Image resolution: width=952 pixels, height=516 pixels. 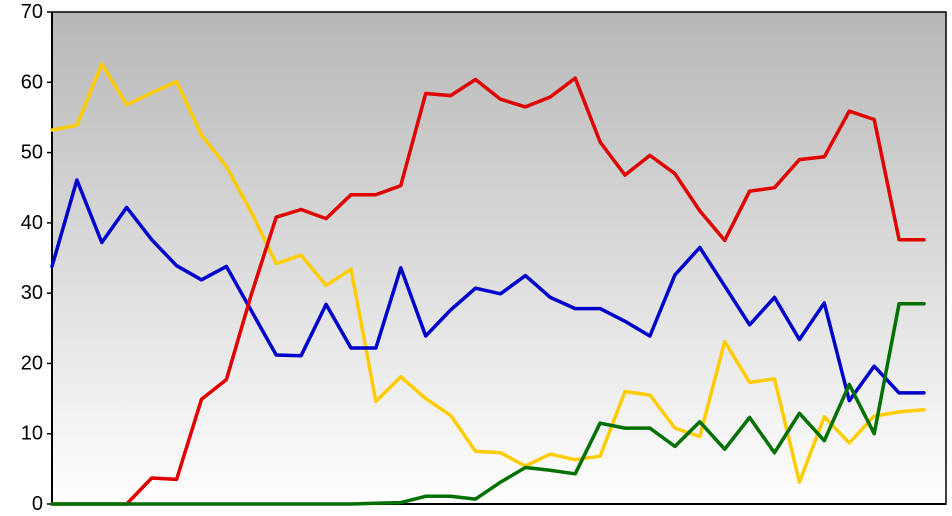 I want to click on y-tick-label: 50, so click(x=32, y=153).